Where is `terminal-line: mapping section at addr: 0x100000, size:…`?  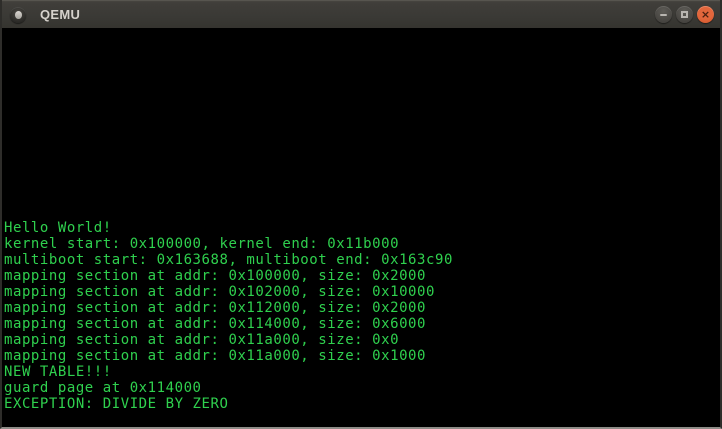
terminal-line: mapping section at addr: 0x100000, size:… is located at coordinates (215, 276).